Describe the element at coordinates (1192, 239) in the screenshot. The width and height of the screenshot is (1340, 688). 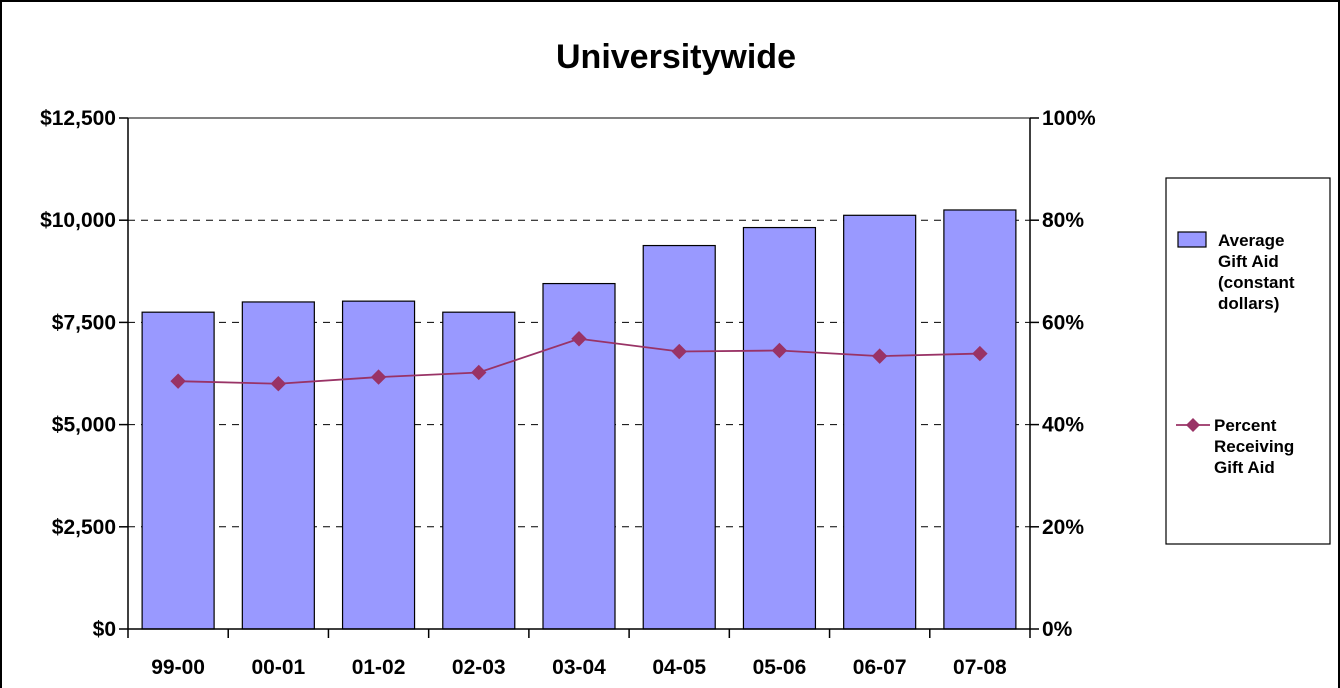
I see `legend-swatch-bar` at that location.